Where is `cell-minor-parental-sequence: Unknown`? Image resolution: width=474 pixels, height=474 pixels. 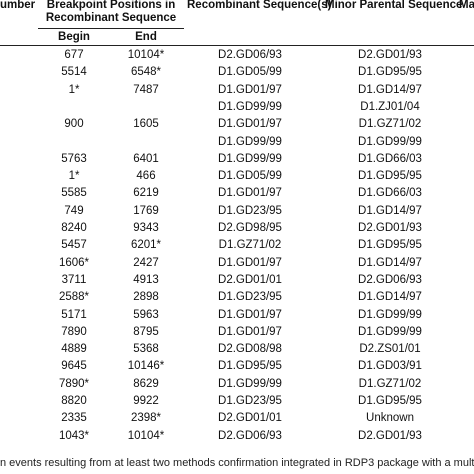
cell-minor-parental-sequence: Unknown is located at coordinates (390, 418).